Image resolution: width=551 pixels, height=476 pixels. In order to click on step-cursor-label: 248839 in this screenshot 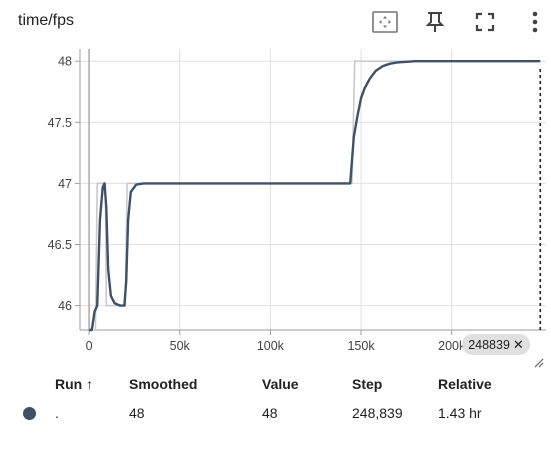, I will do `click(489, 345)`.